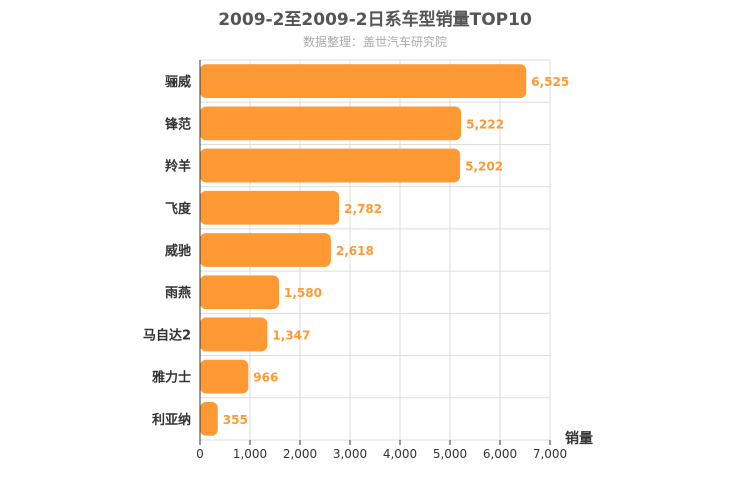 The height and width of the screenshot is (500, 750). What do you see at coordinates (550, 454) in the screenshot?
I see `tick-label: 7,000` at bounding box center [550, 454].